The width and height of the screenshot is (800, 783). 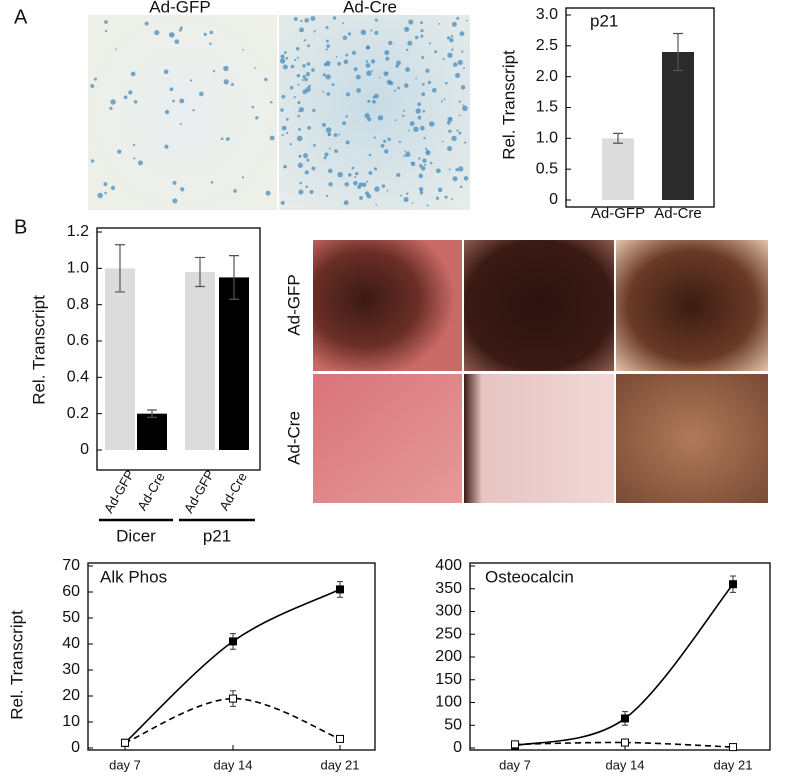 I want to click on x-tick-label: day 14, so click(x=232, y=764).